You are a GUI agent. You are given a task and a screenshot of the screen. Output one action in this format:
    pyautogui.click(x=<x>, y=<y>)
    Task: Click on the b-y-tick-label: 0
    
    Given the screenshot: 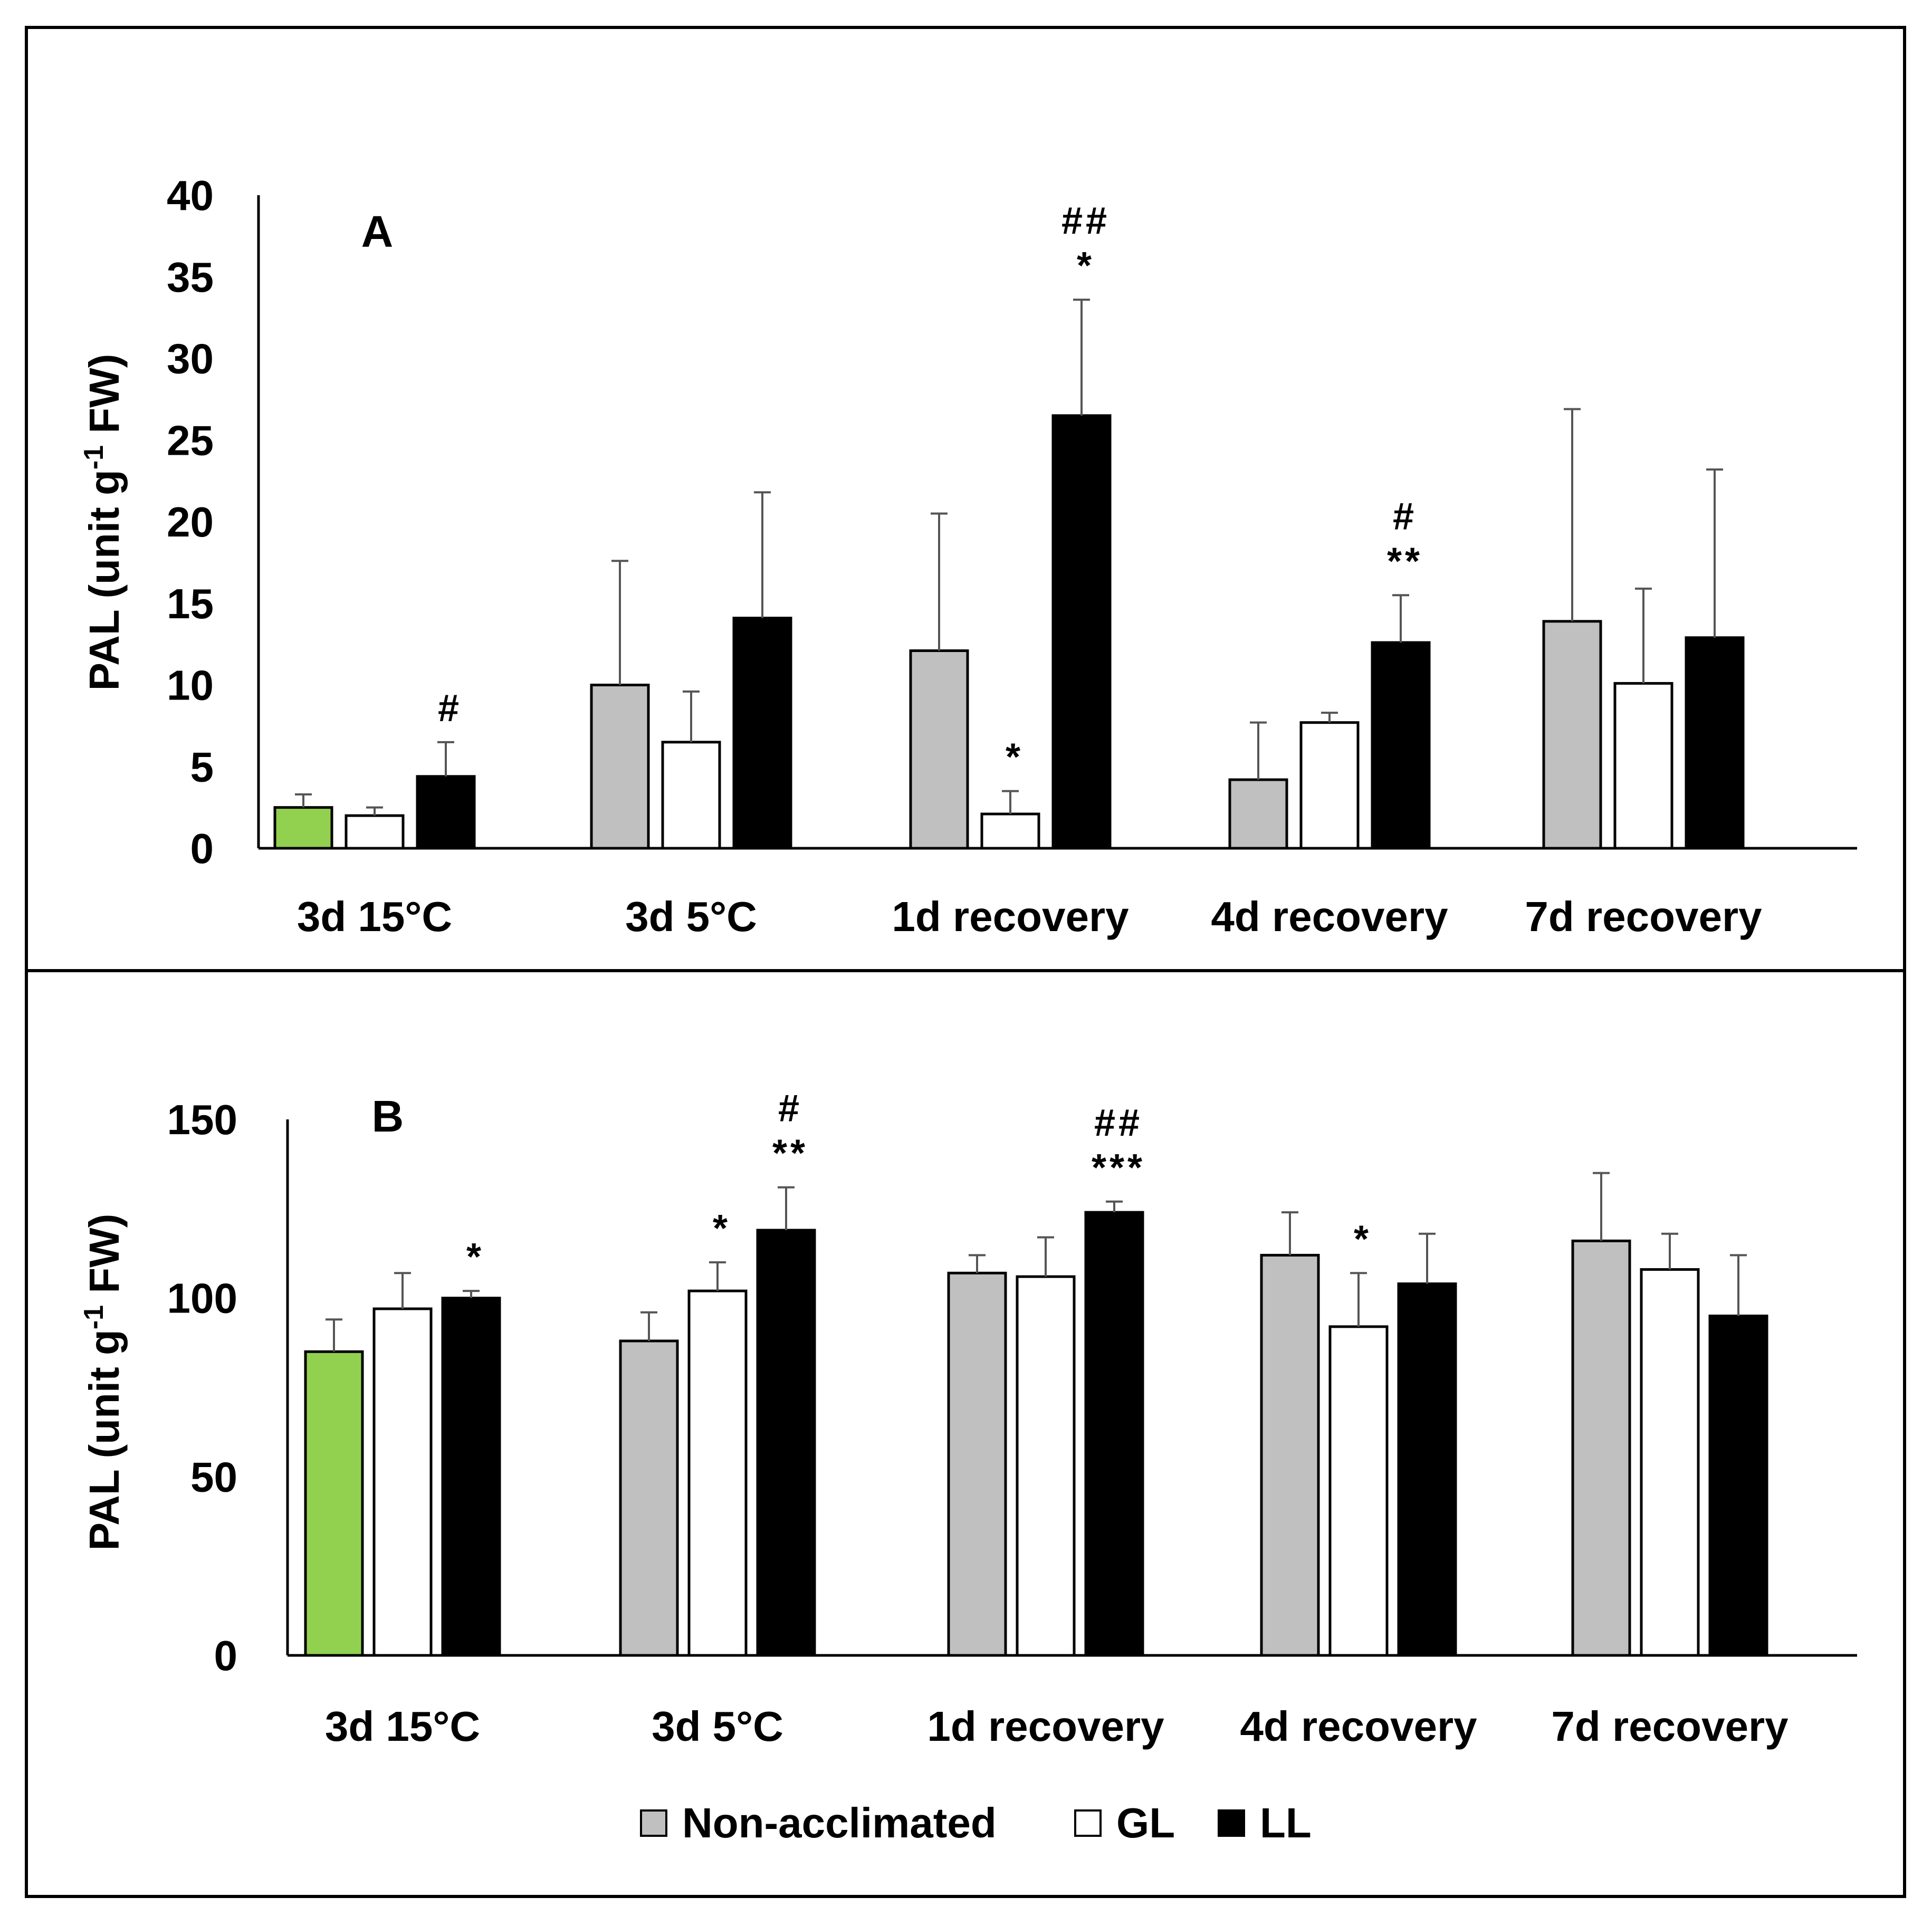 What is the action you would take?
    pyautogui.click(x=226, y=1655)
    